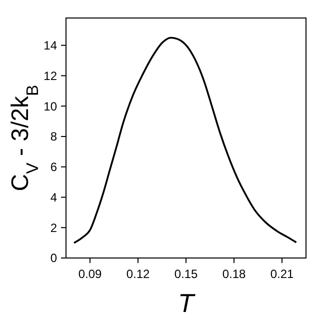  Describe the element at coordinates (90, 274) in the screenshot. I see `x-tick-label: 0.09` at that location.